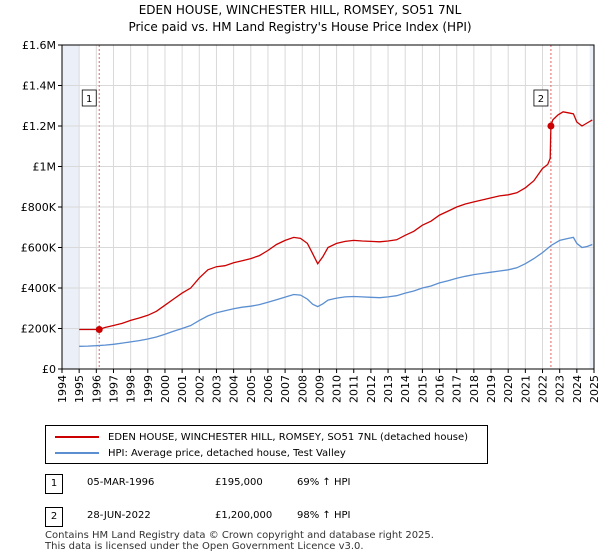  I want to click on x-tick-label: 2001, so click(182, 389).